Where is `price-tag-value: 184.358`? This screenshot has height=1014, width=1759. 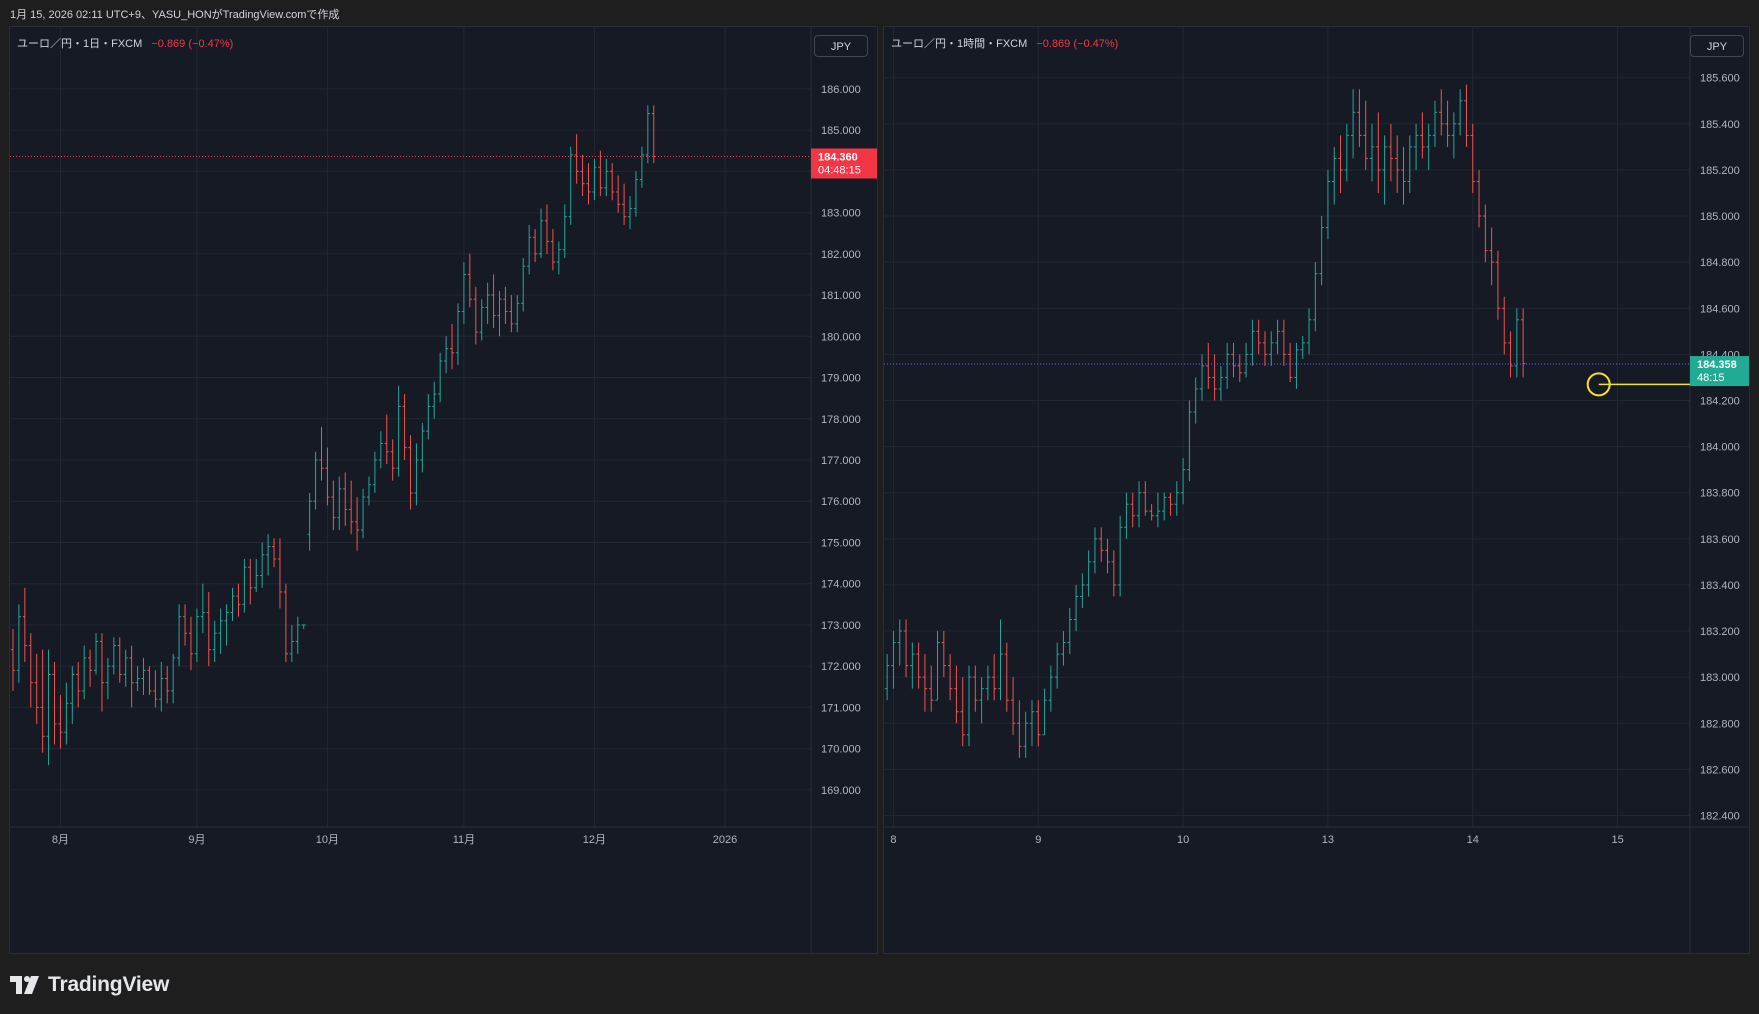 price-tag-value: 184.358 is located at coordinates (1717, 365).